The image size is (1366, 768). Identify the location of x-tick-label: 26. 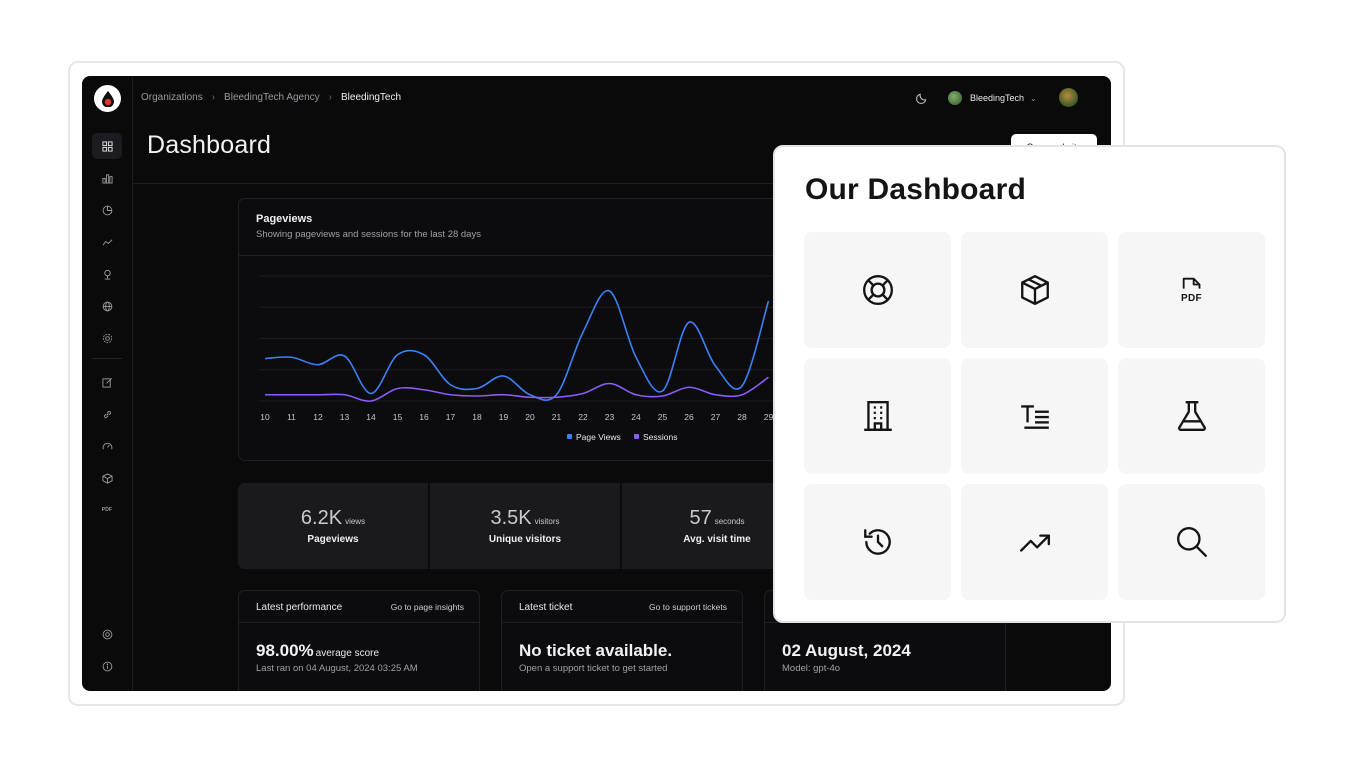
(689, 417).